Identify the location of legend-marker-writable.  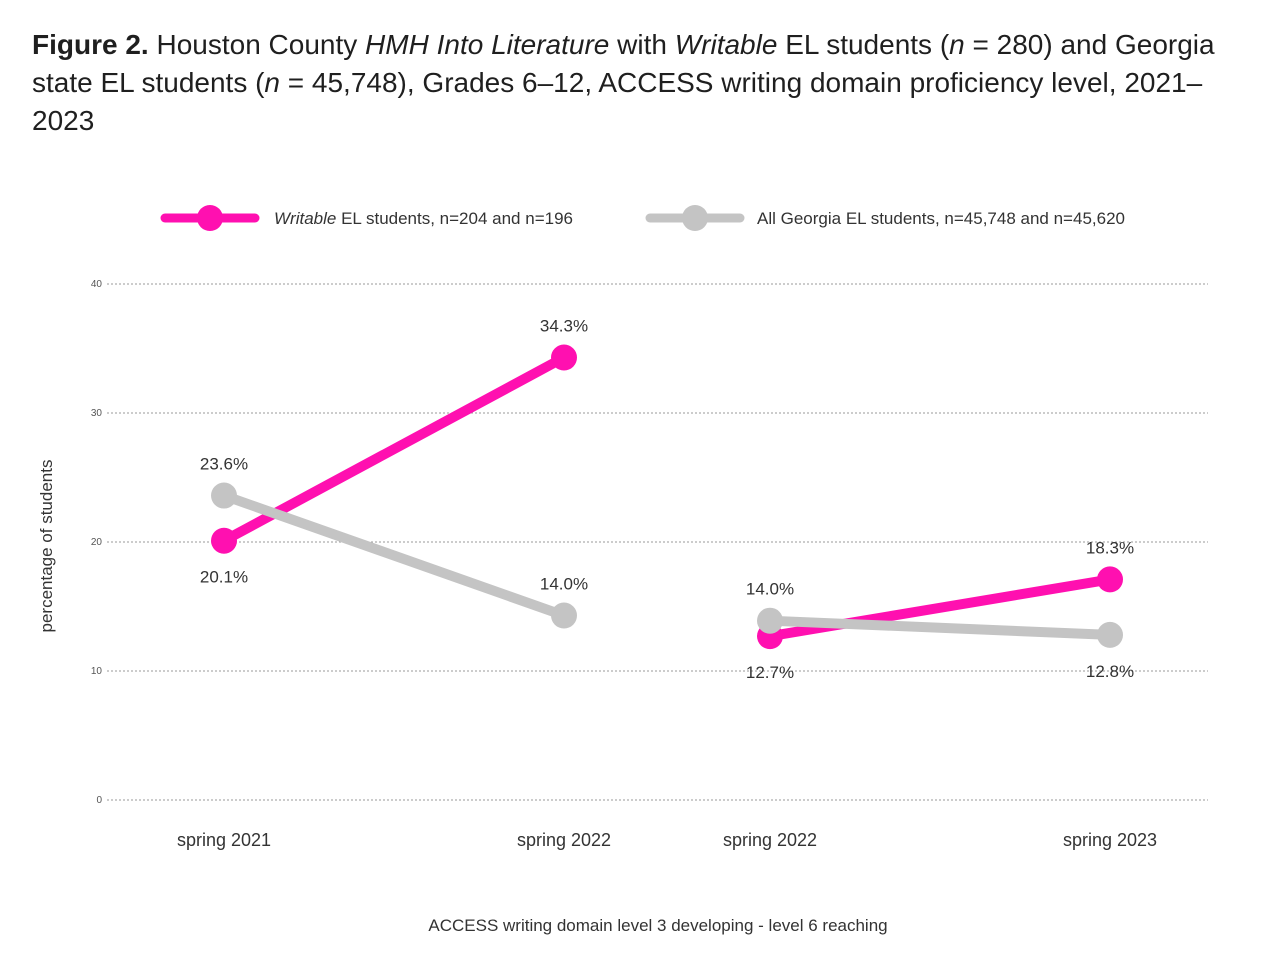
(210, 218).